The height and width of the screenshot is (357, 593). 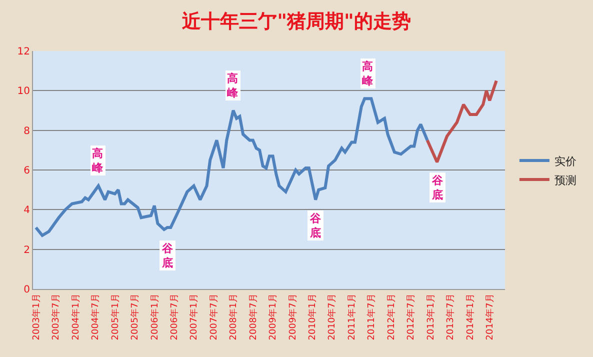 What do you see at coordinates (214, 317) in the screenshot?
I see `x-tick-label: 2007年7月` at bounding box center [214, 317].